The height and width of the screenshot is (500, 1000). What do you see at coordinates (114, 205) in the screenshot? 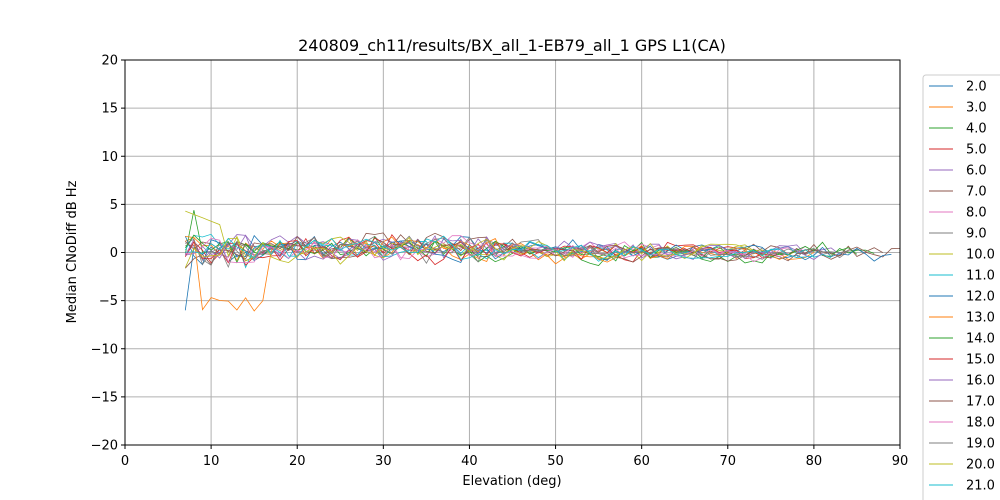
I see `y-tick-label: 5` at bounding box center [114, 205].